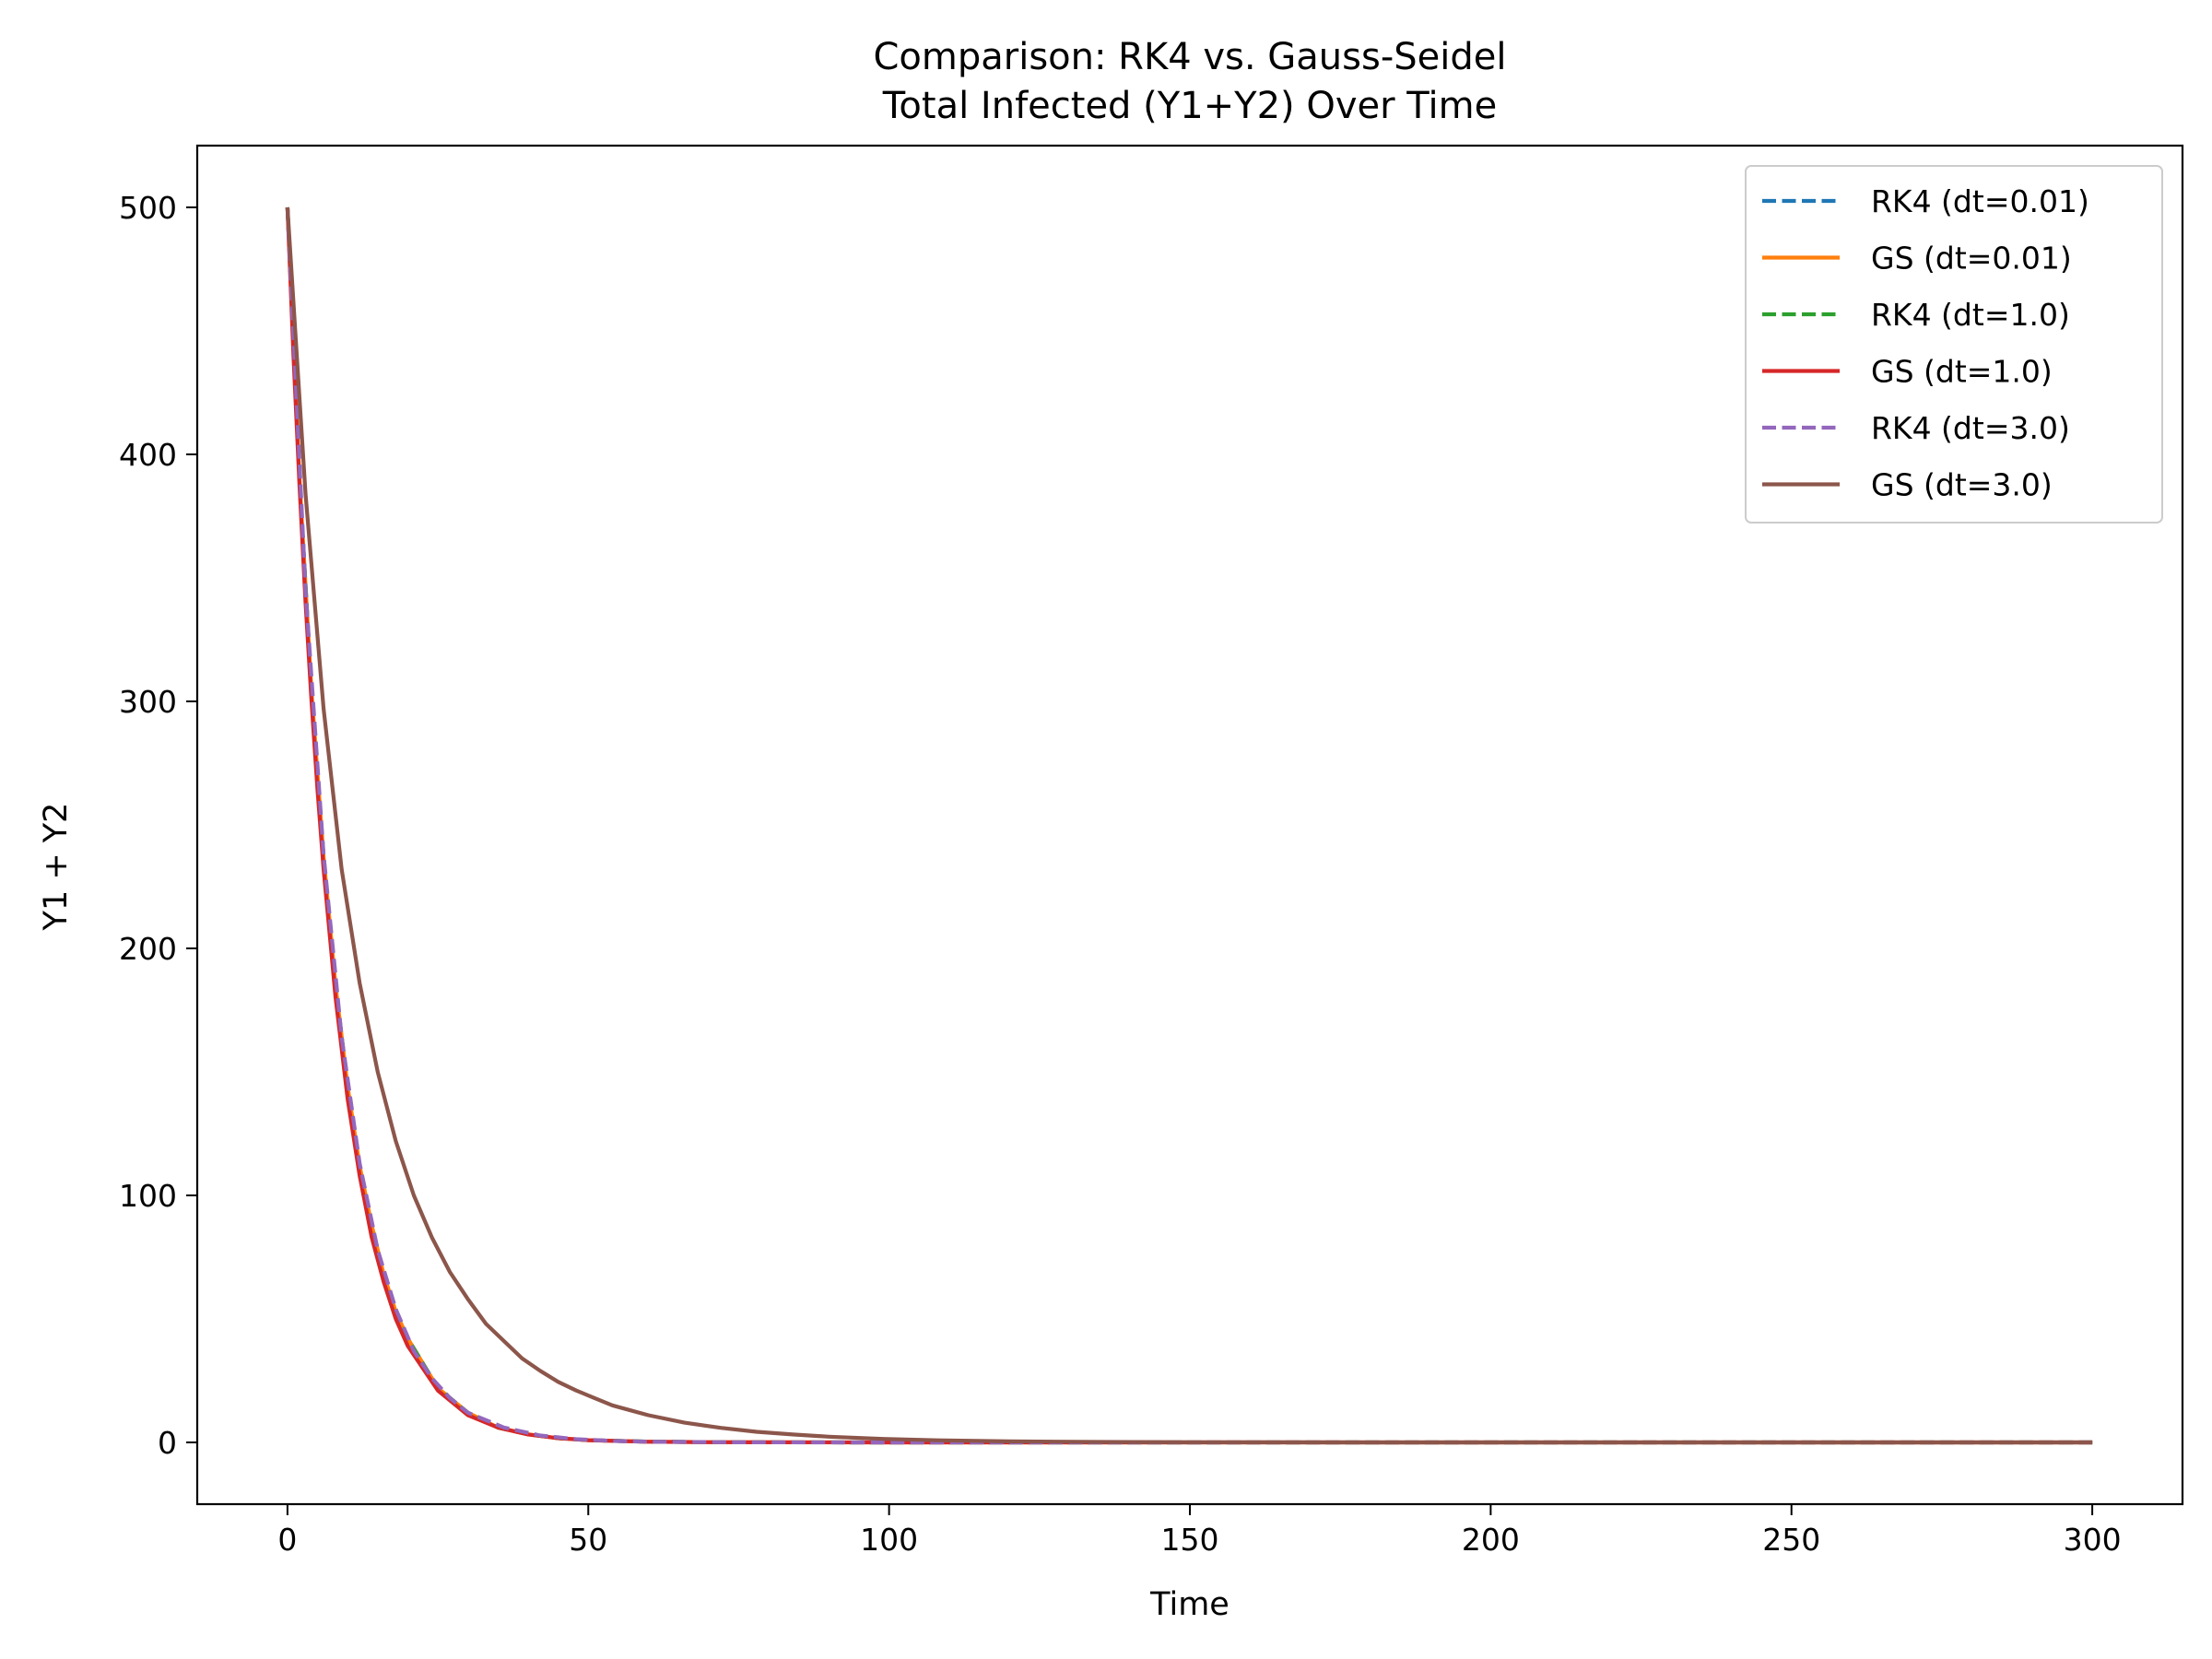 This screenshot has width=2212, height=1659. Describe the element at coordinates (1491, 1540) in the screenshot. I see `x-tick-label: 200` at that location.